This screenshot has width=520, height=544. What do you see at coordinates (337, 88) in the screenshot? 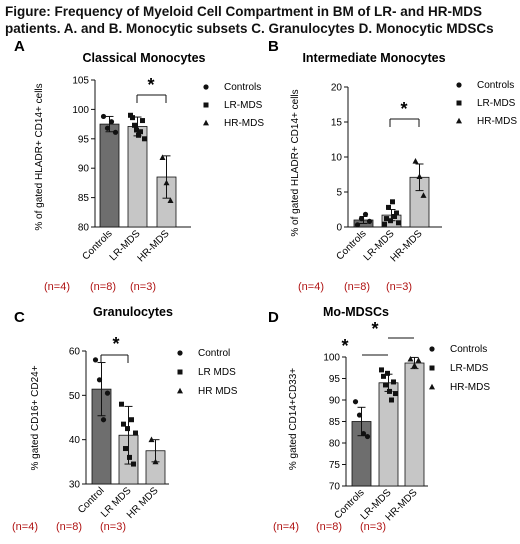
I see `y-tick-label: 20` at bounding box center [337, 88].